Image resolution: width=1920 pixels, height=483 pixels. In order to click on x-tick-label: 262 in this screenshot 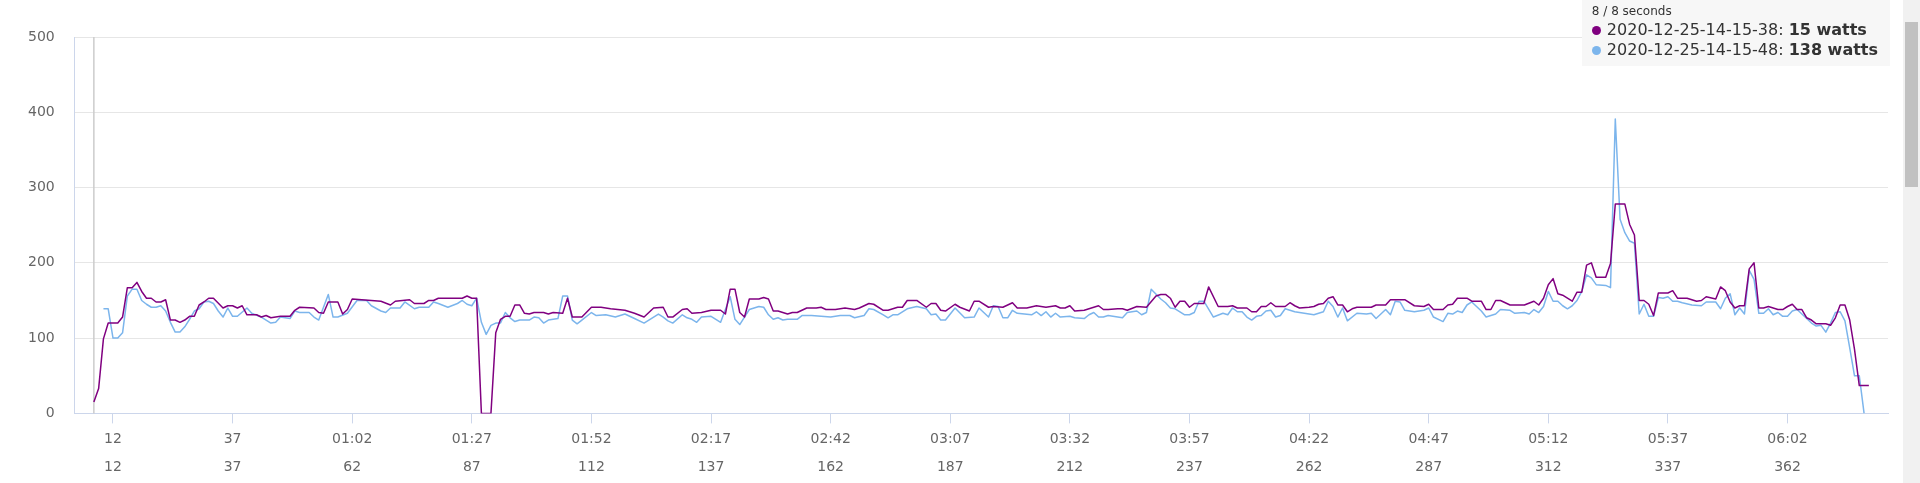, I will do `click(1309, 466)`.